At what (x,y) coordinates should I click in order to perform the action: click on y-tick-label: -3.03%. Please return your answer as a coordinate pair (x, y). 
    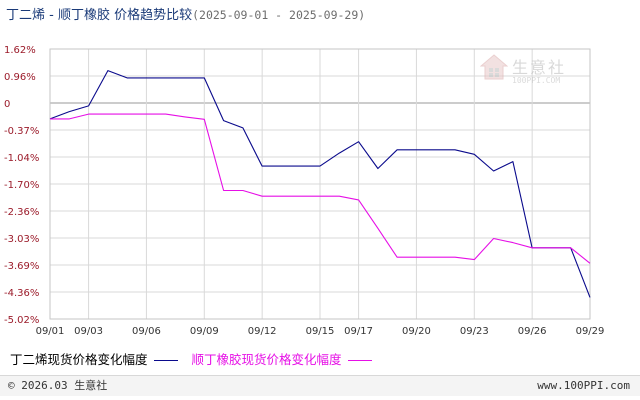
    Looking at the image, I should click on (21, 239).